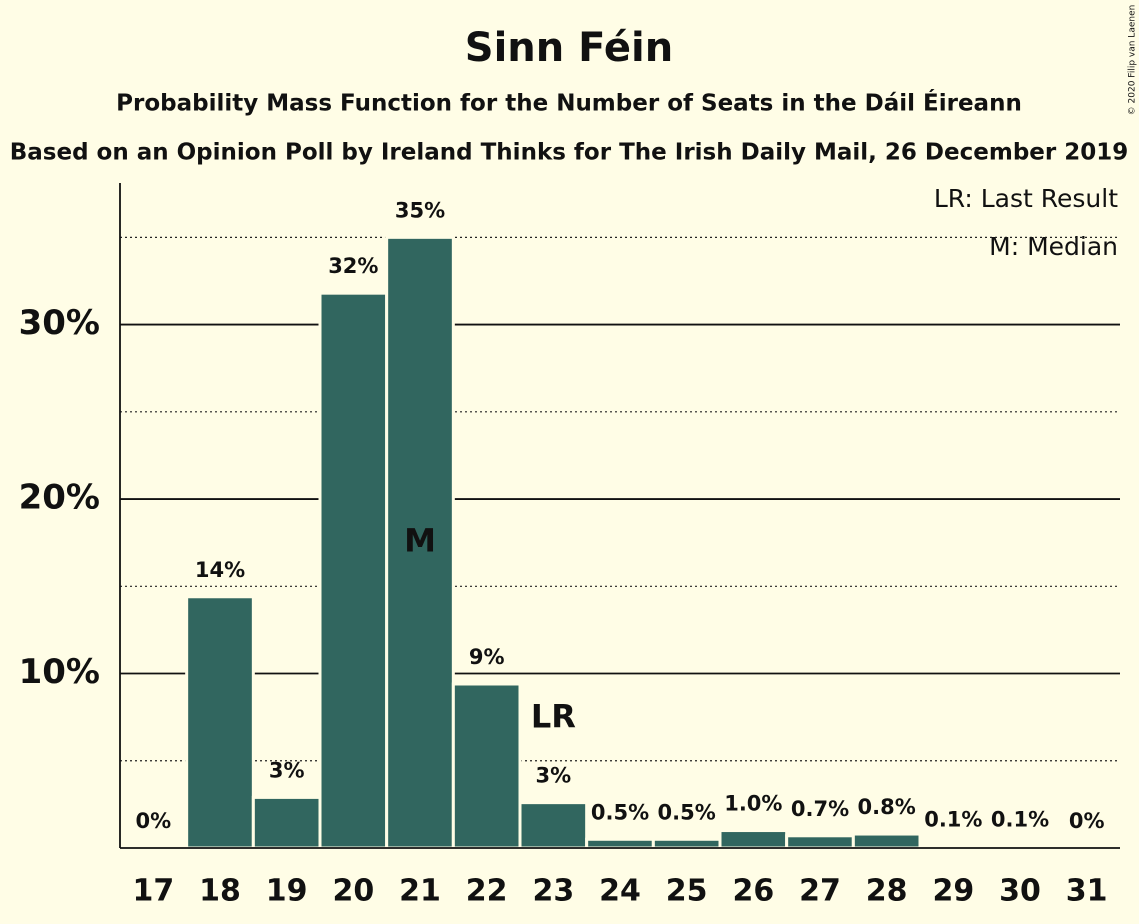  I want to click on value-label: 14%, so click(220, 570).